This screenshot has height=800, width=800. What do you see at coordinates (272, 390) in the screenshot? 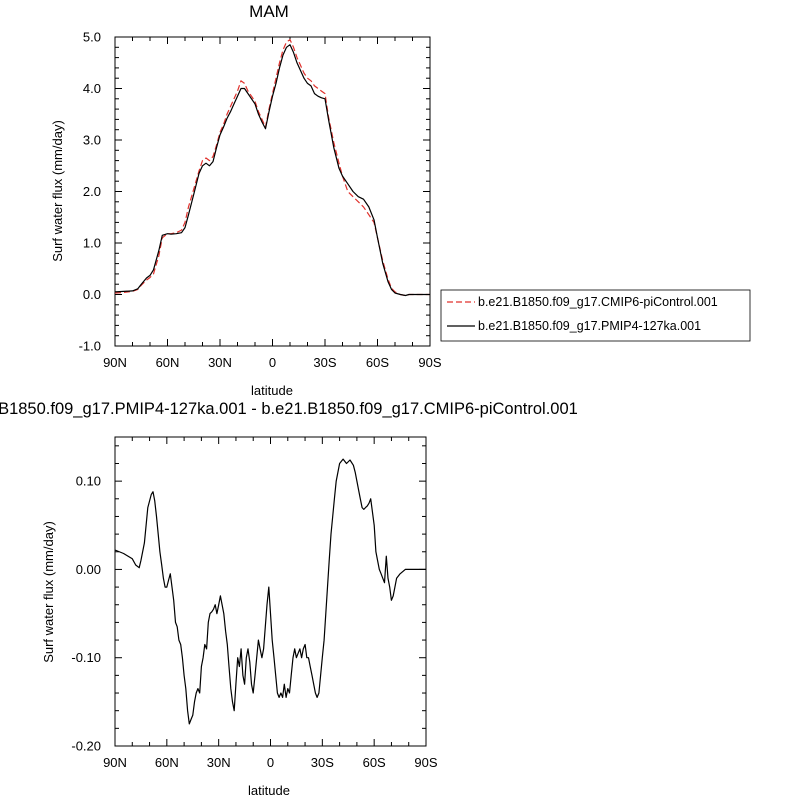
I see `top-chart-x-axis-label: latitude` at bounding box center [272, 390].